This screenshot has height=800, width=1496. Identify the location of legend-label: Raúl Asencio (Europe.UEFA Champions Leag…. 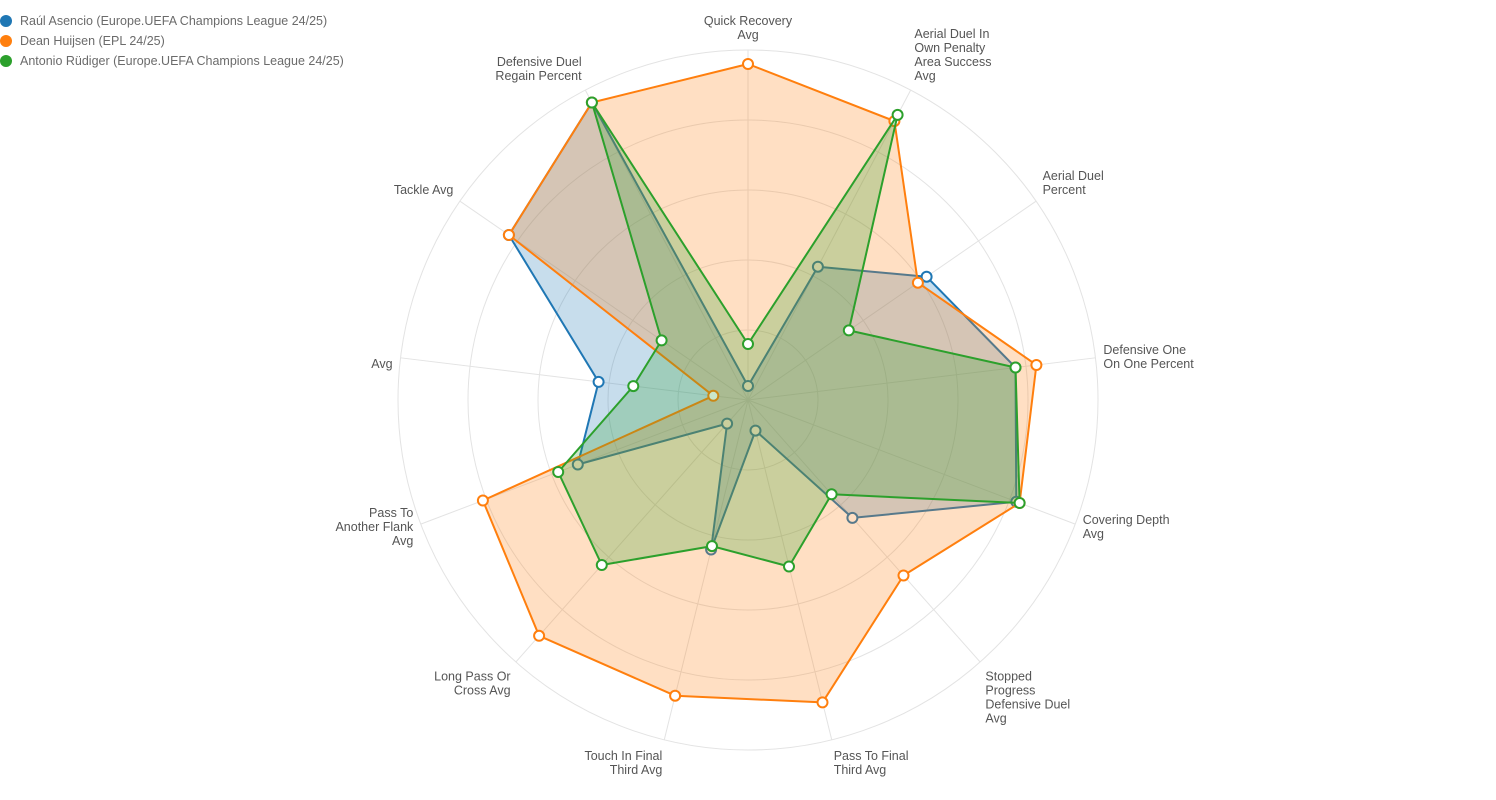
(174, 21).